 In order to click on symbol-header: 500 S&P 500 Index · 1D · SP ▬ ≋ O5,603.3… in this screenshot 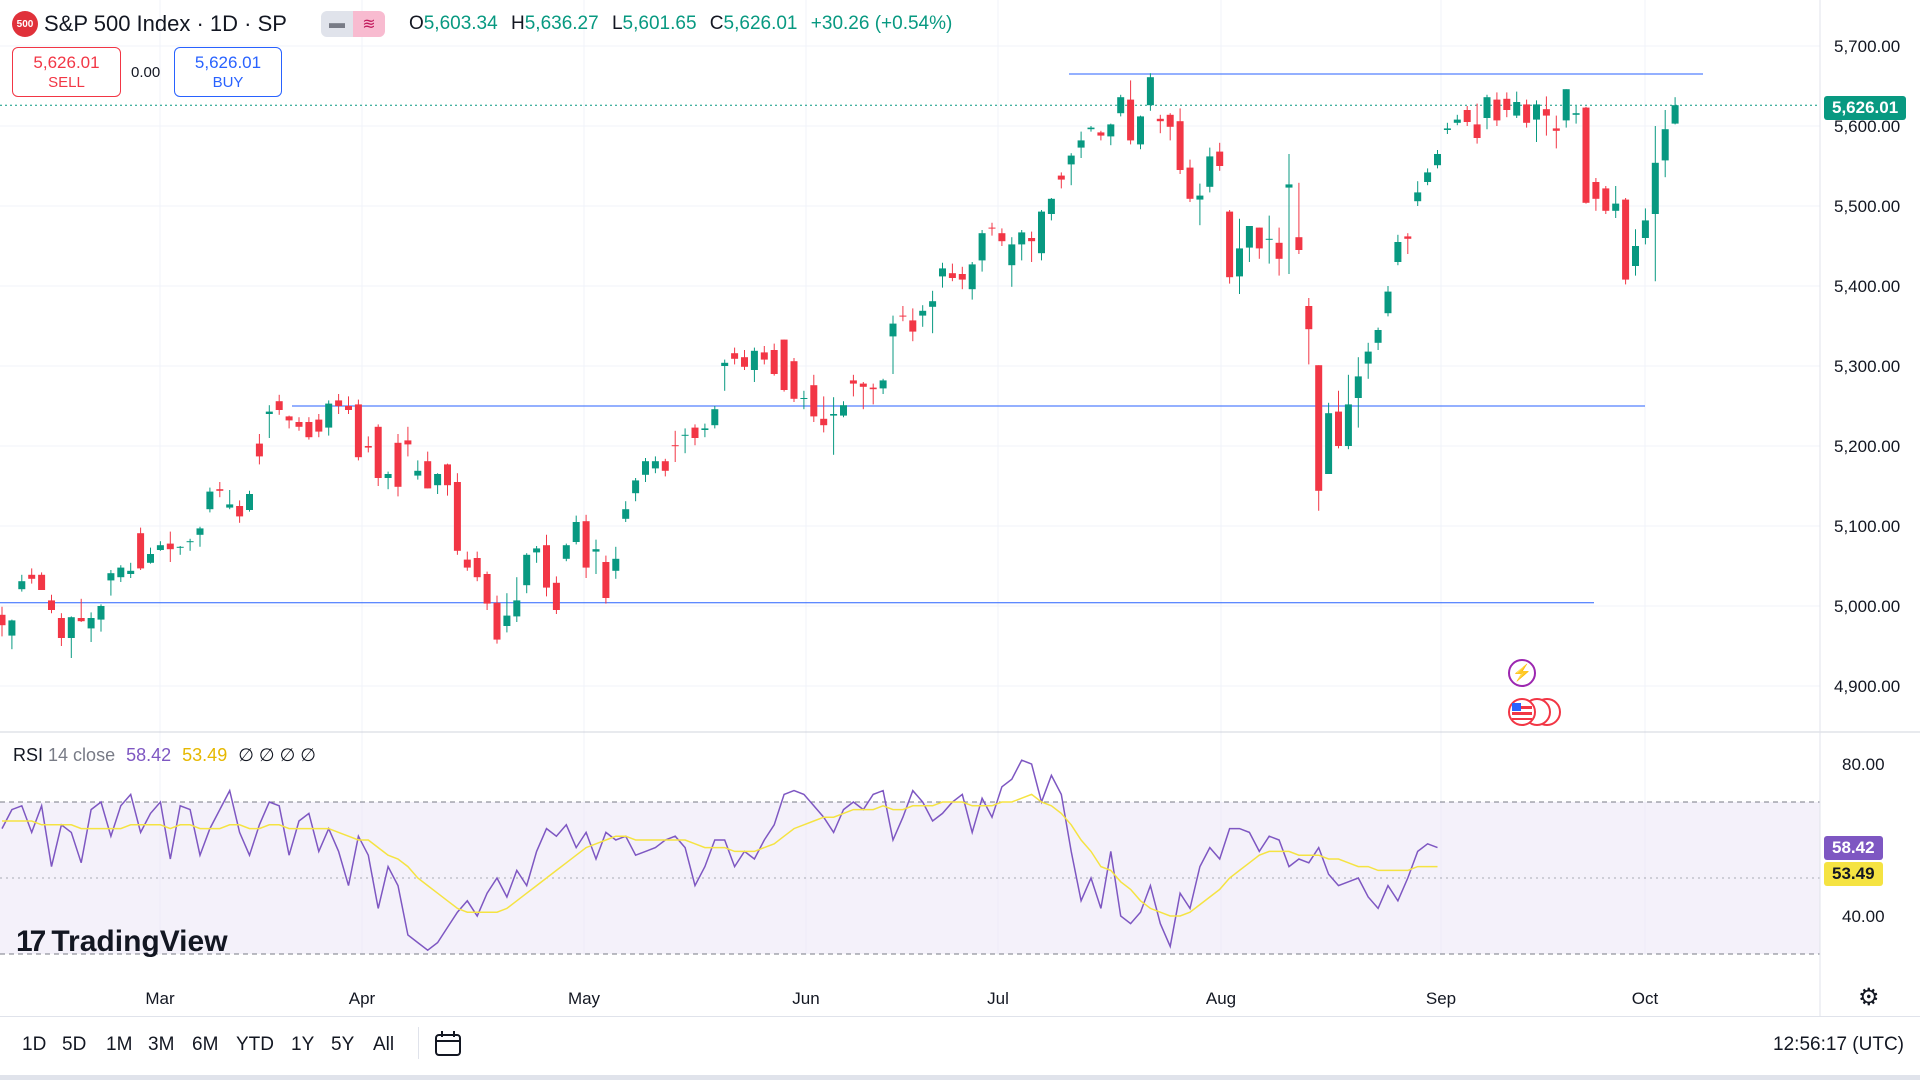, I will do `click(482, 24)`.